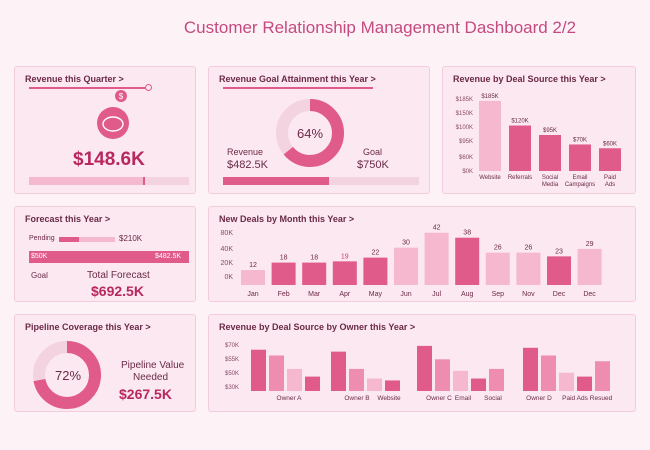 The height and width of the screenshot is (450, 650). What do you see at coordinates (151, 377) in the screenshot?
I see `pipeline-needed-label-2: Needed` at bounding box center [151, 377].